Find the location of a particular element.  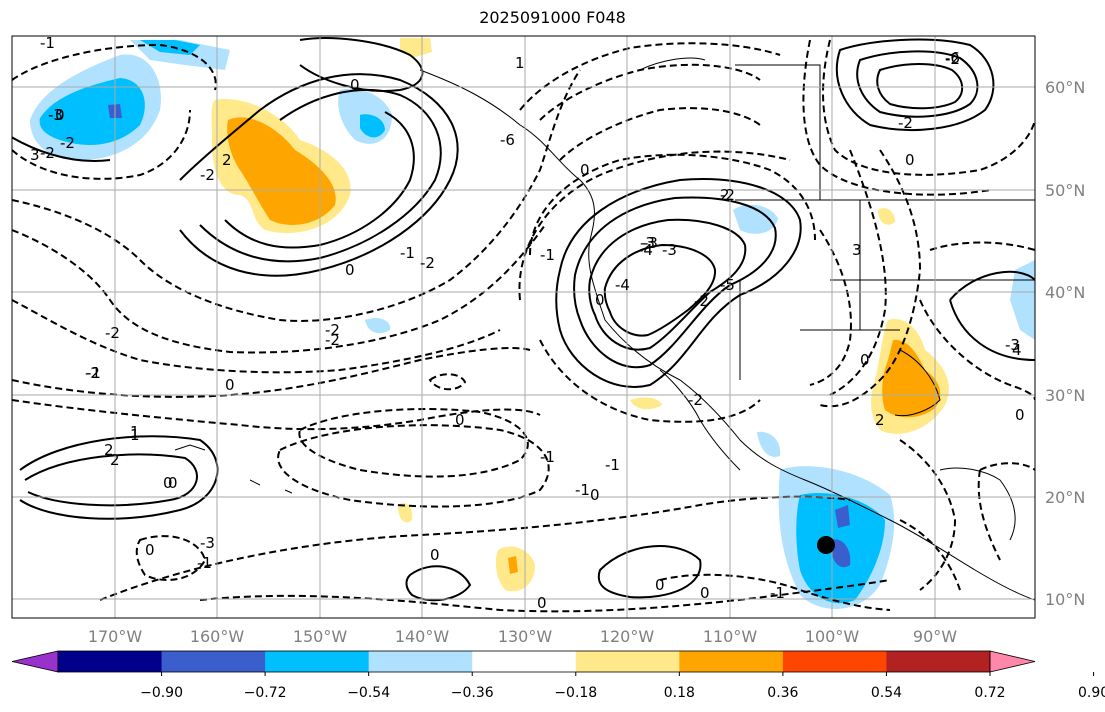

lon-label: 90°W is located at coordinates (935, 636).